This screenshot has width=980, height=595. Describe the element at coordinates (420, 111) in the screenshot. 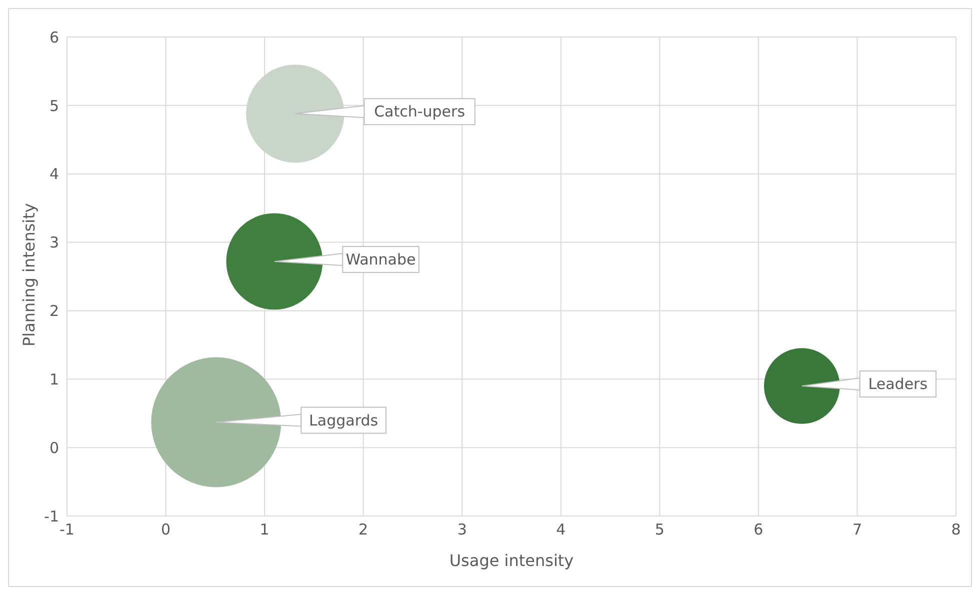

I see `series-label: Catch-upers` at that location.